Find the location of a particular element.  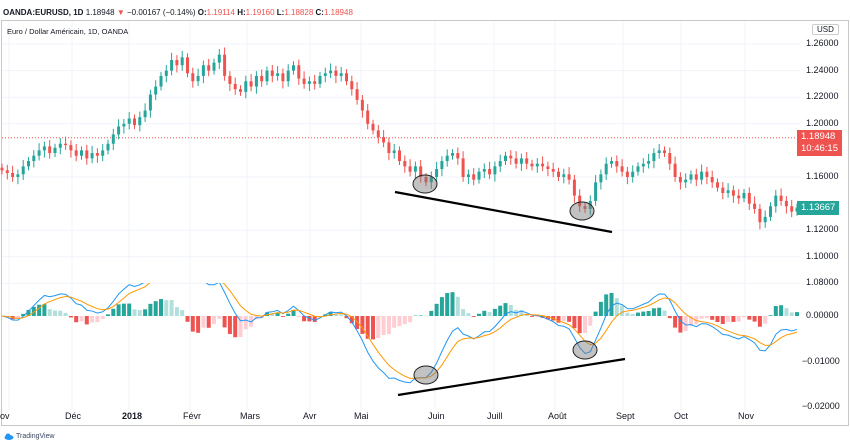

time-tick: Févr is located at coordinates (192, 416).